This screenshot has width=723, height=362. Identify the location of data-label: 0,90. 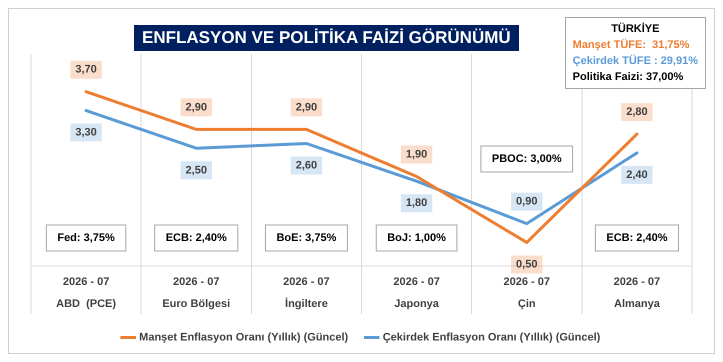
(527, 202).